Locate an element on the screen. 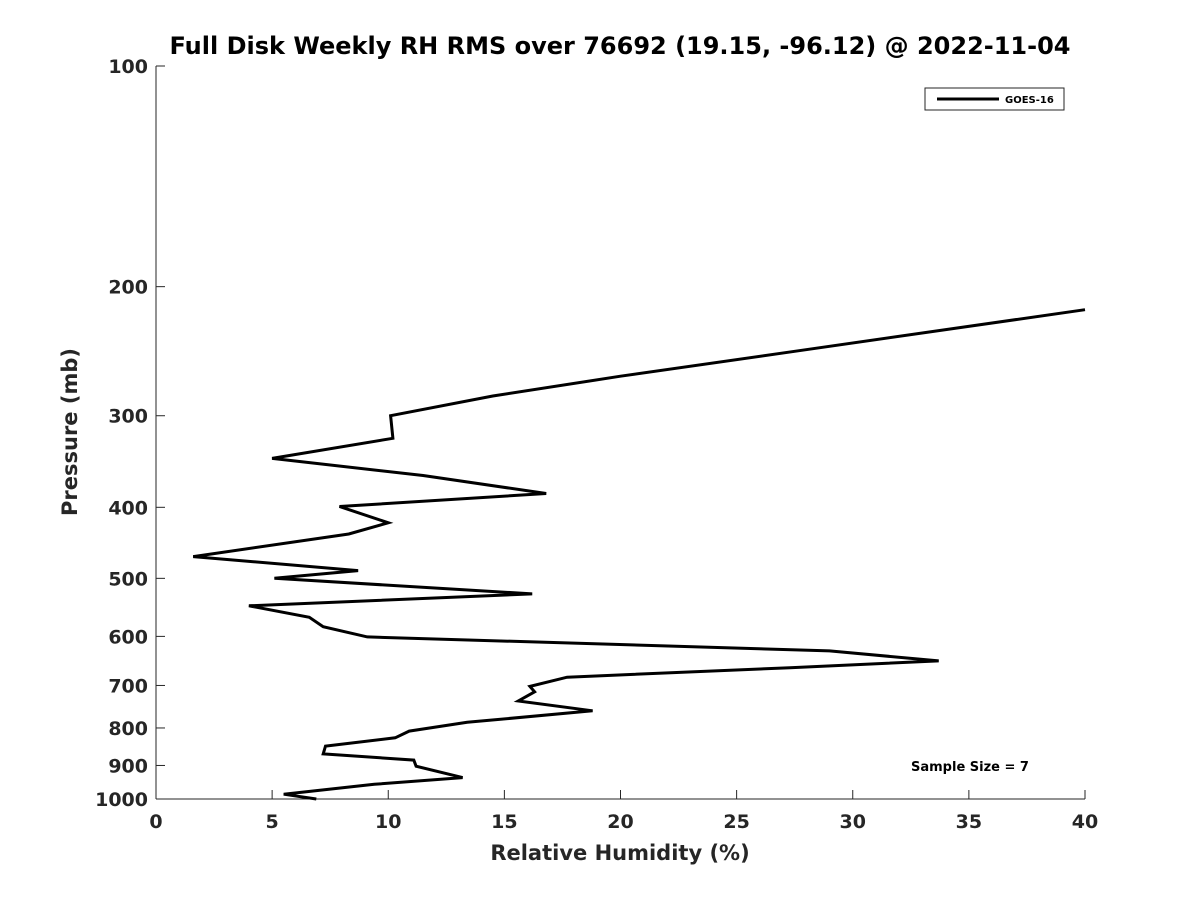 Image resolution: width=1200 pixels, height=900 pixels. x-tick-label: 15 is located at coordinates (504, 822).